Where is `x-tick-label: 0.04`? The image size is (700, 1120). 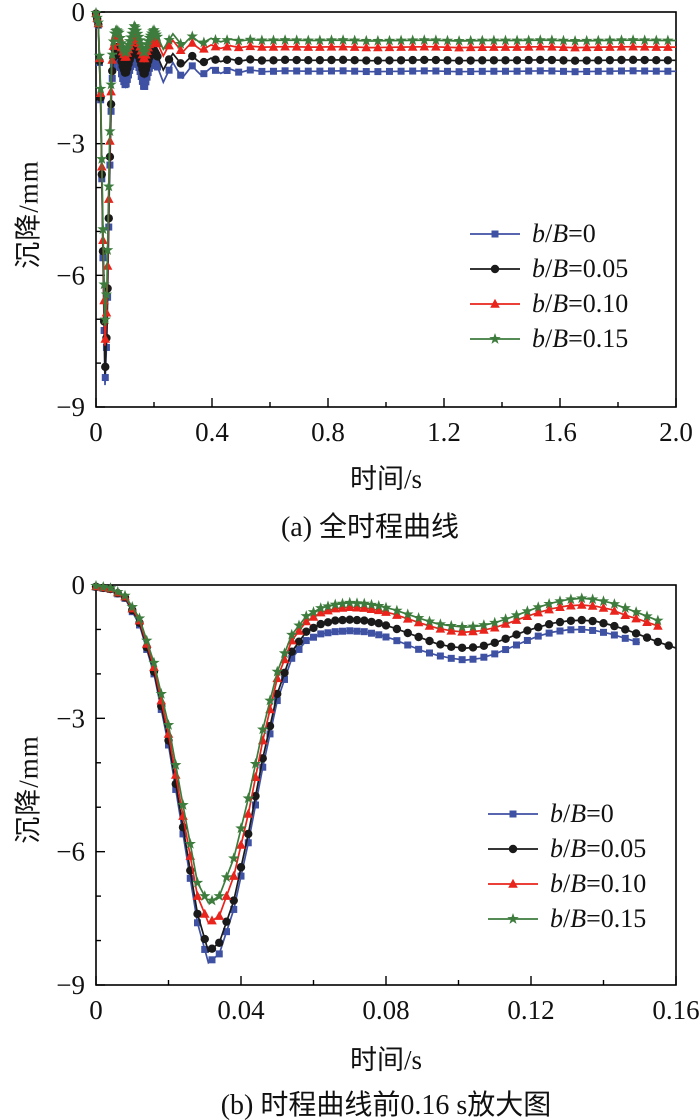
x-tick-label: 0.04 is located at coordinates (241, 1010).